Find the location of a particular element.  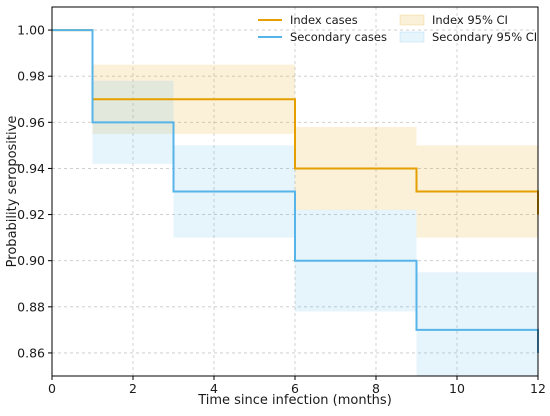

y-tick-label: 0.94 is located at coordinates (31, 168).